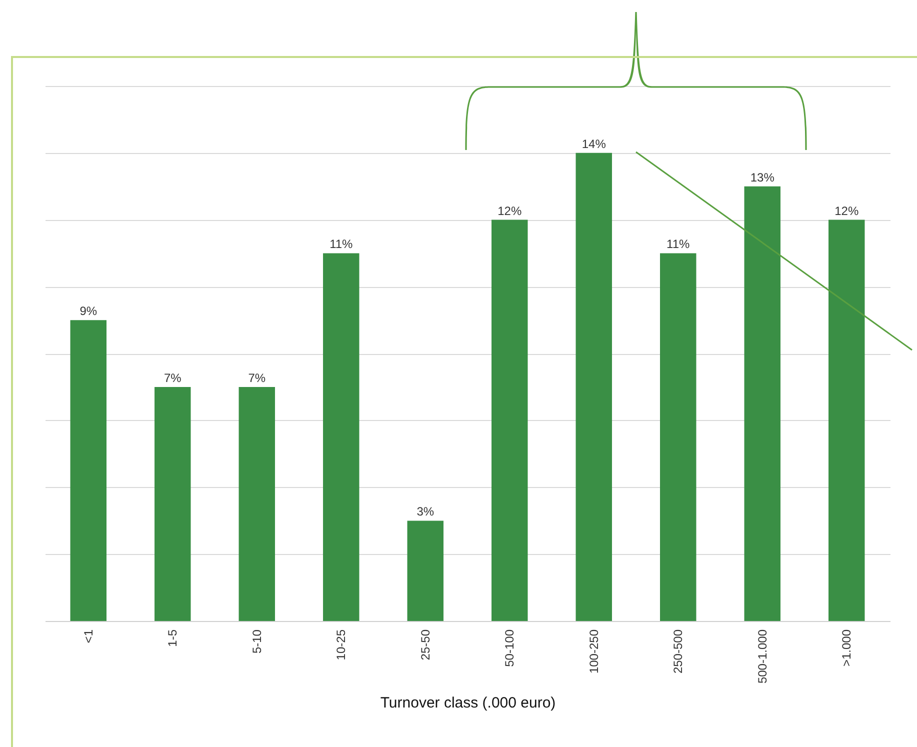 This screenshot has height=747, width=917. I want to click on data-label: 3%, so click(425, 511).